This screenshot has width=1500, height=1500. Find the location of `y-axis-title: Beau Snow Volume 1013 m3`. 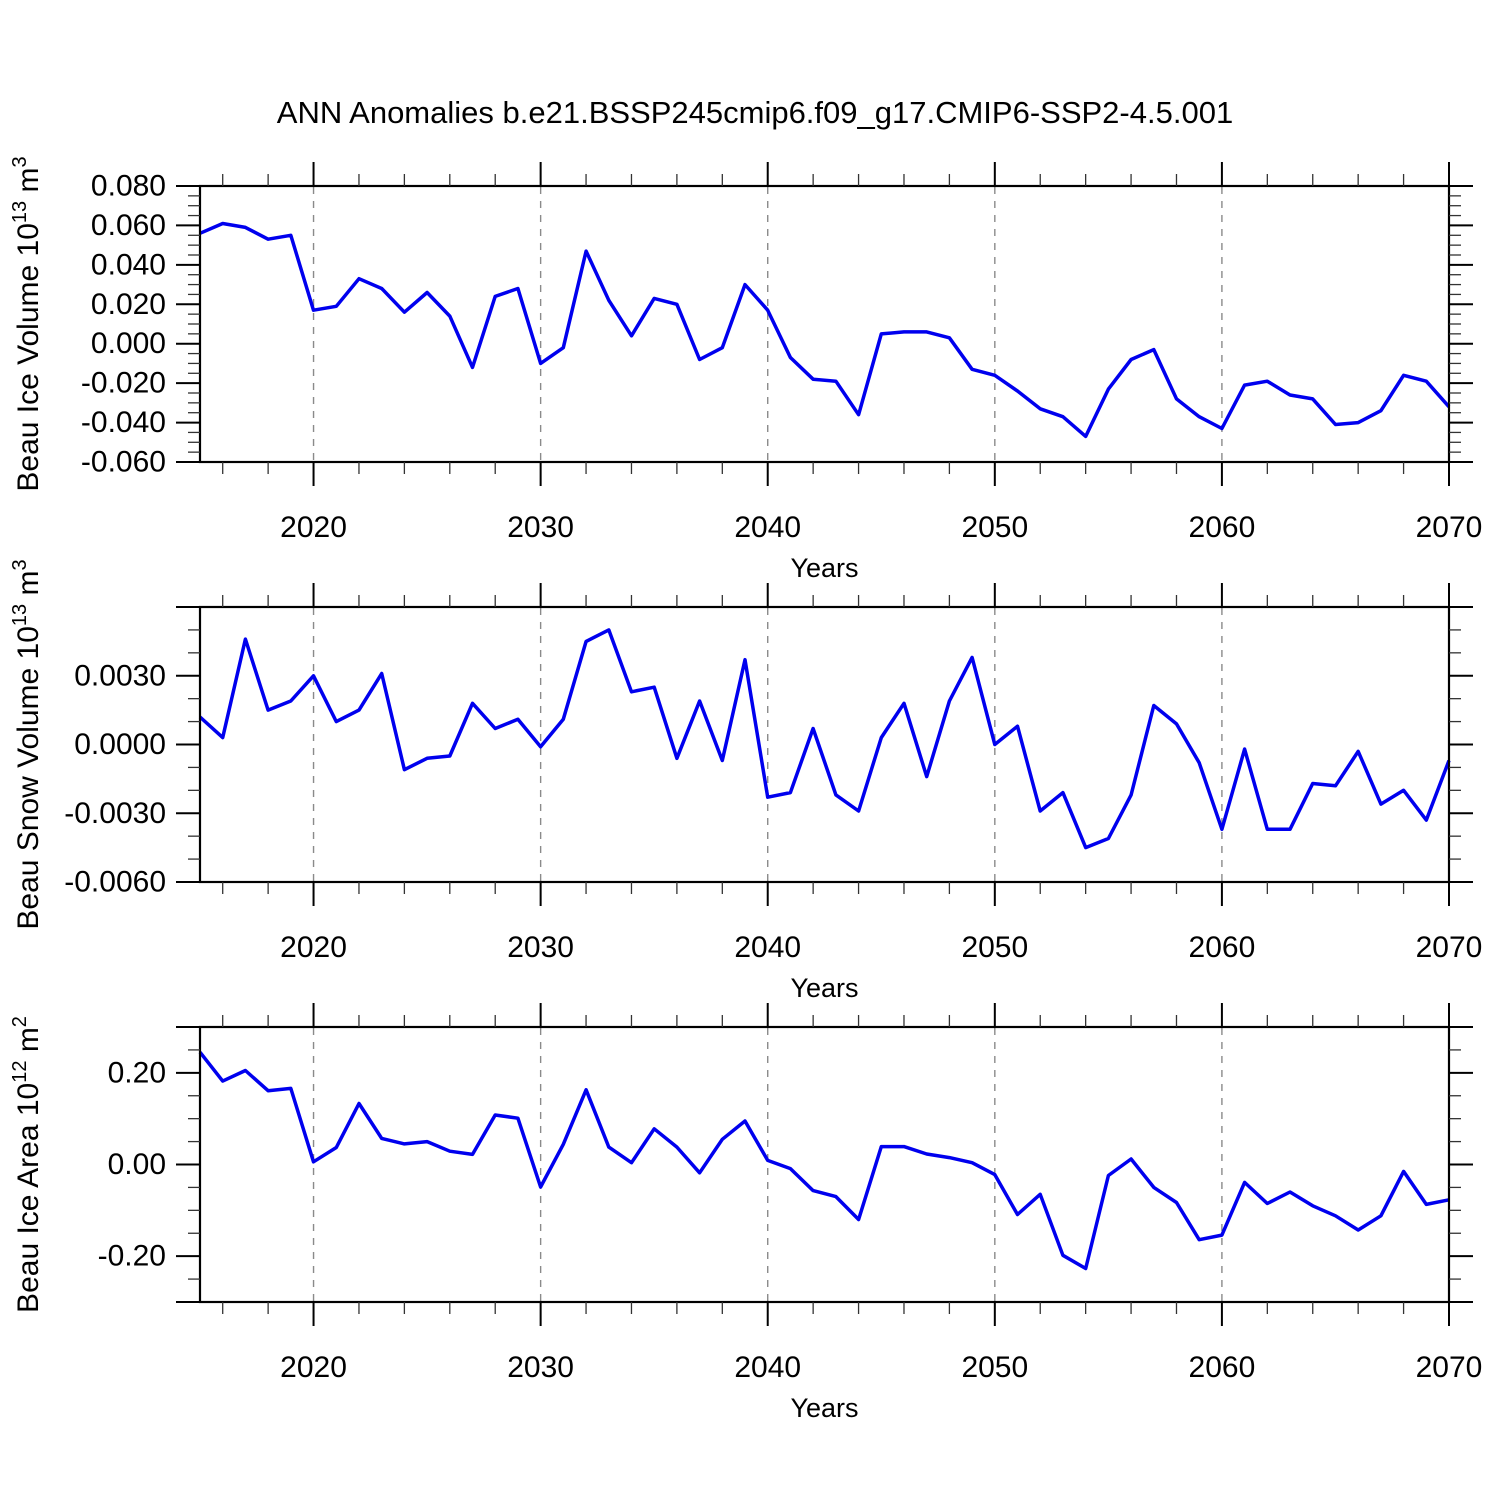

y-axis-title: Beau Snow Volume 1013 m3 is located at coordinates (27, 744).